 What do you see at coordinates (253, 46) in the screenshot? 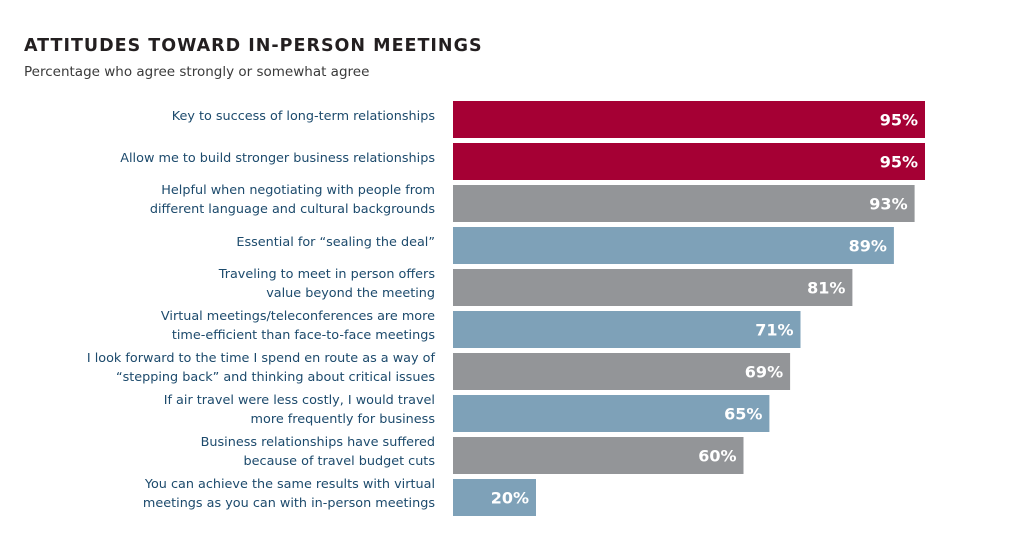
I see `chart-title: ATTITUDES TOWARD IN-PERSON MEETINGS` at bounding box center [253, 46].